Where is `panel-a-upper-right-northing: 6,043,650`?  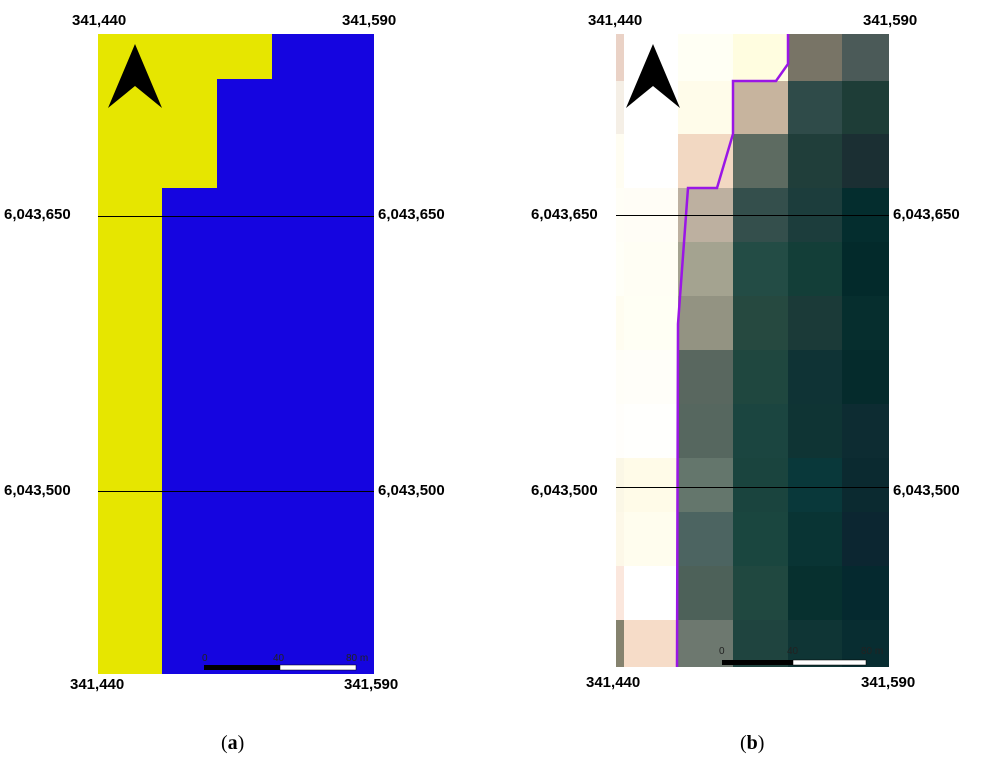
panel-a-upper-right-northing: 6,043,650 is located at coordinates (411, 214).